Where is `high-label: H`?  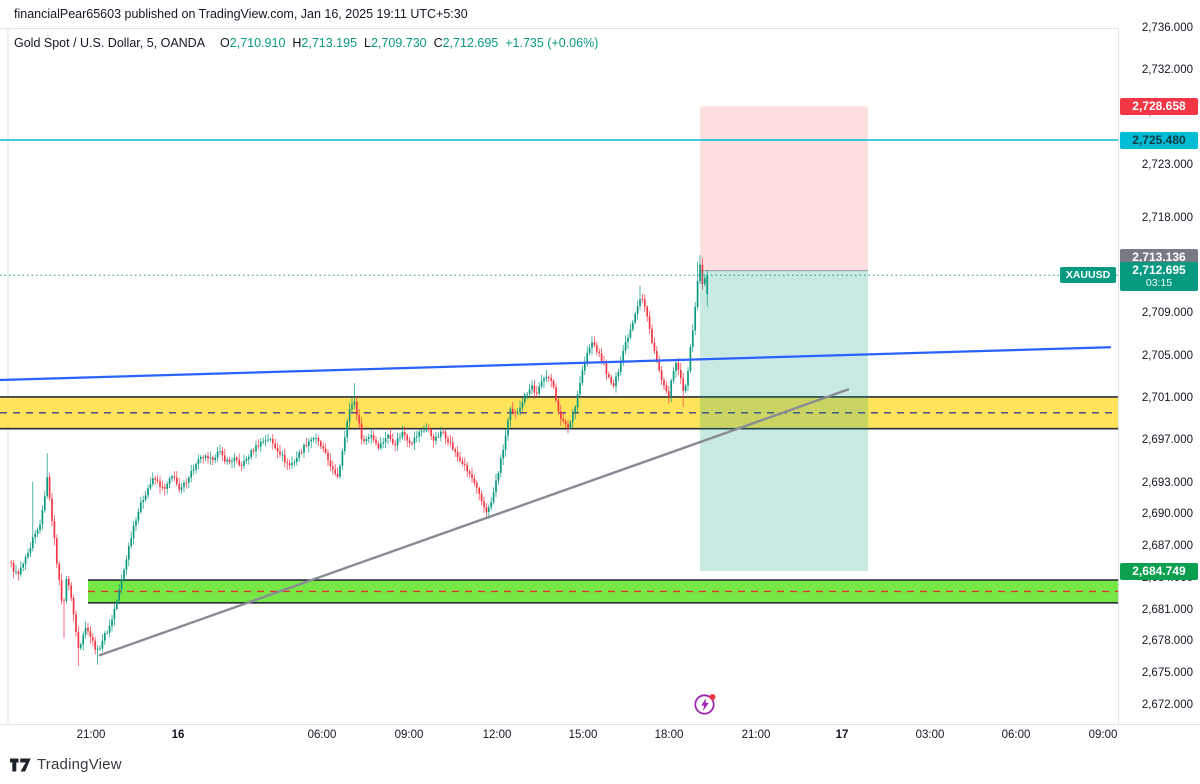 high-label: H is located at coordinates (297, 43).